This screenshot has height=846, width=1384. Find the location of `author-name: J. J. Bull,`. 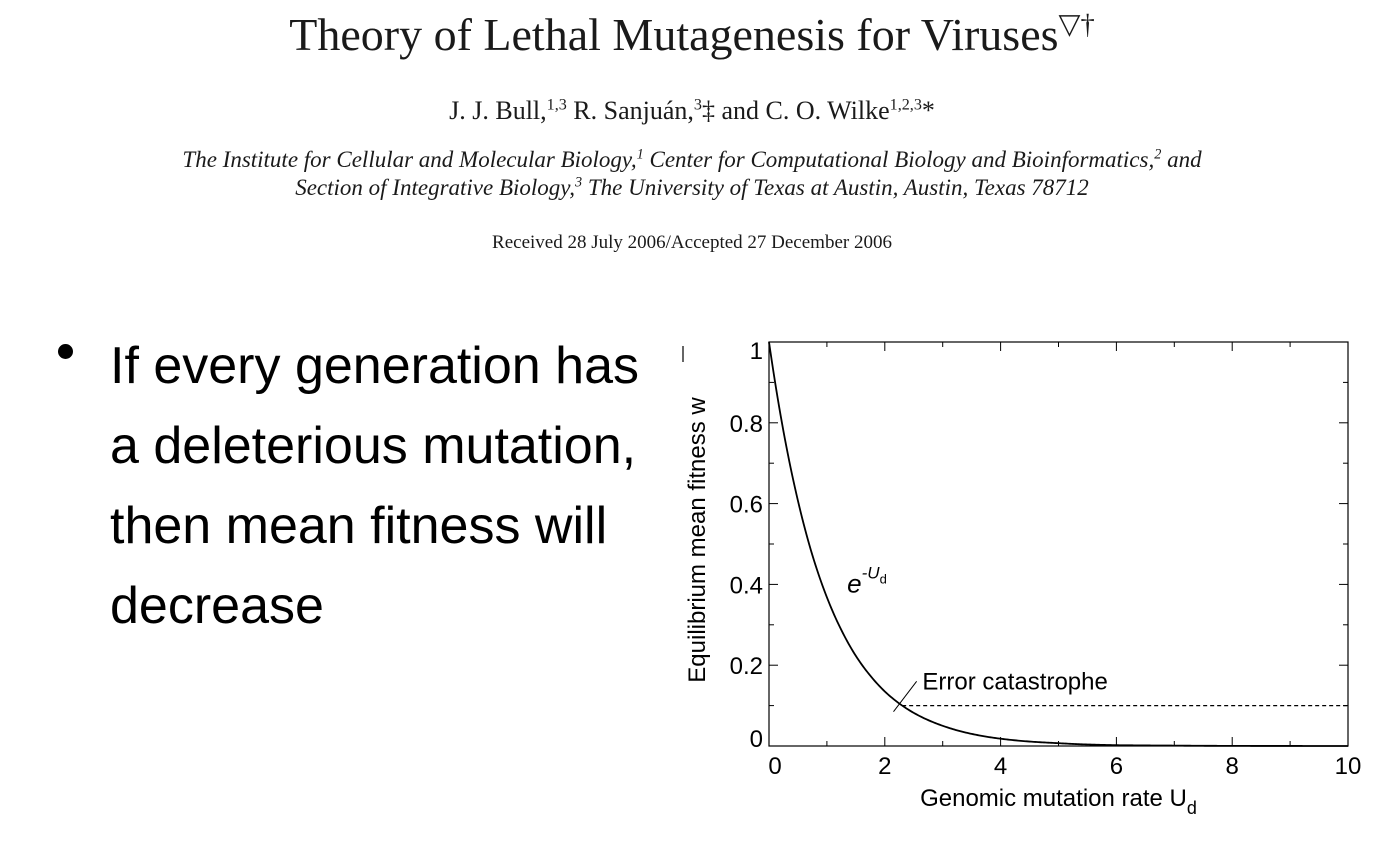

author-name: J. J. Bull, is located at coordinates (498, 110).